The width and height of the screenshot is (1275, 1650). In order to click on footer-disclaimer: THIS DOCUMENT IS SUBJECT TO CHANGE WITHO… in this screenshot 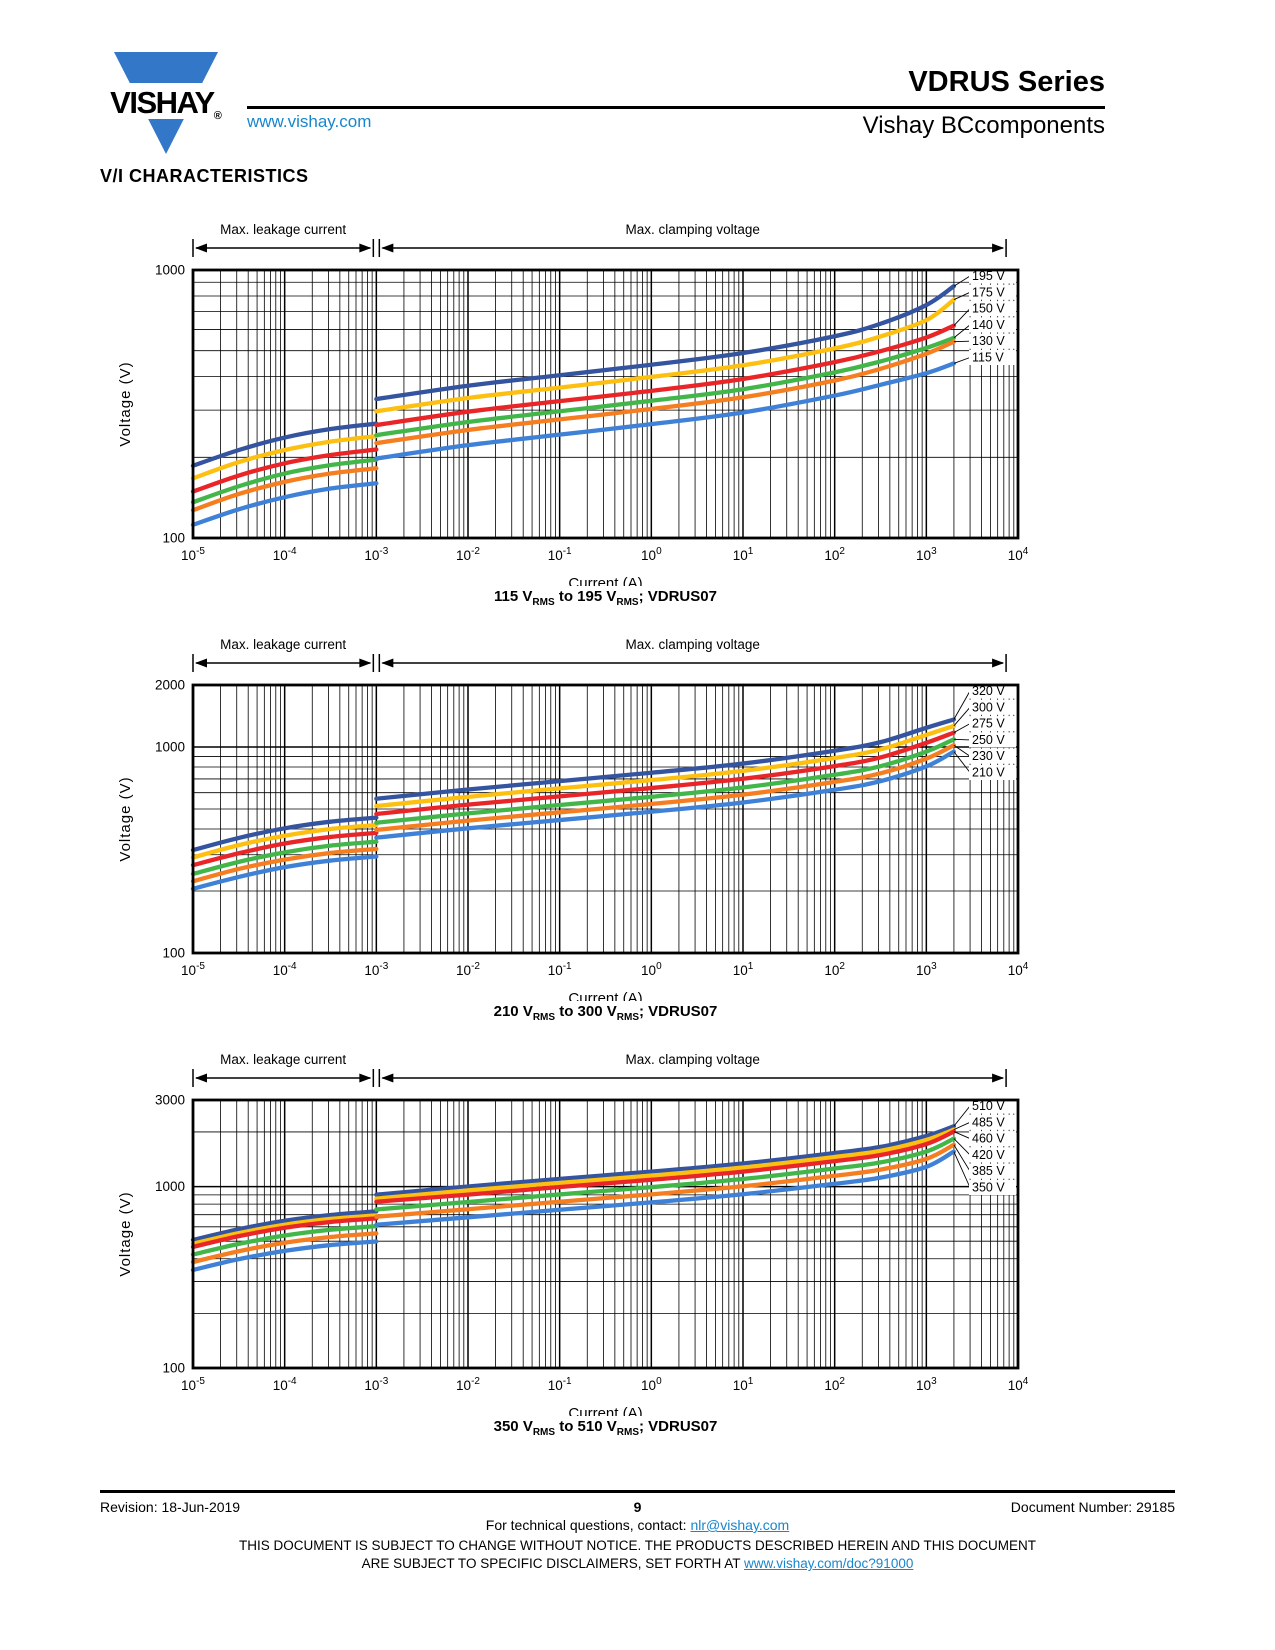, I will do `click(637, 1555)`.